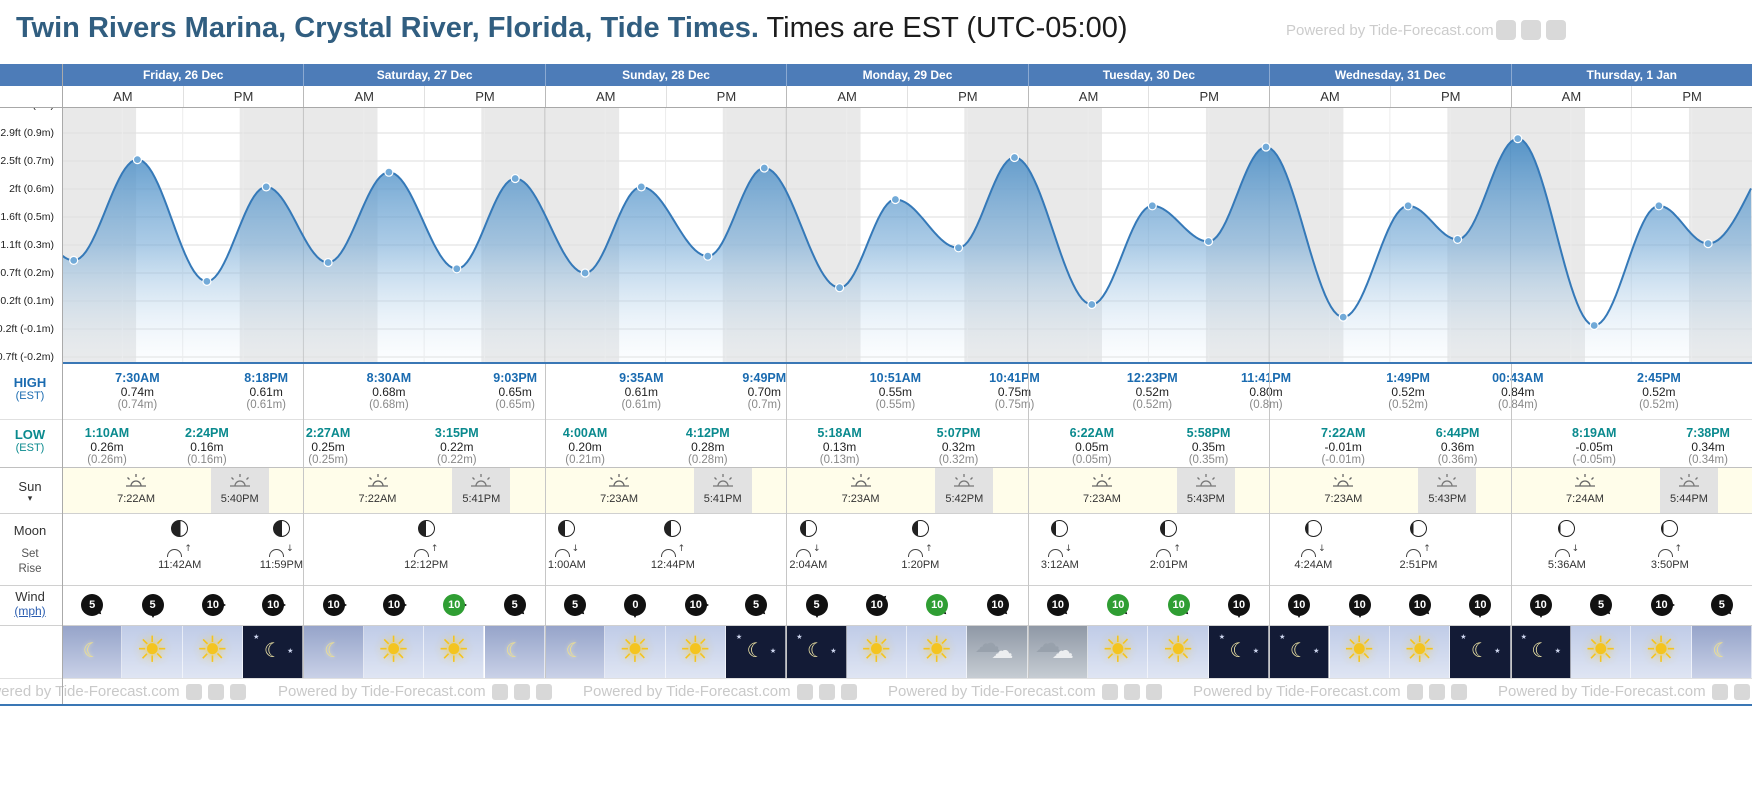 The height and width of the screenshot is (787, 1752). What do you see at coordinates (27, 329) in the screenshot?
I see `y-axis-tick: -0.2ft (-0.1m)` at bounding box center [27, 329].